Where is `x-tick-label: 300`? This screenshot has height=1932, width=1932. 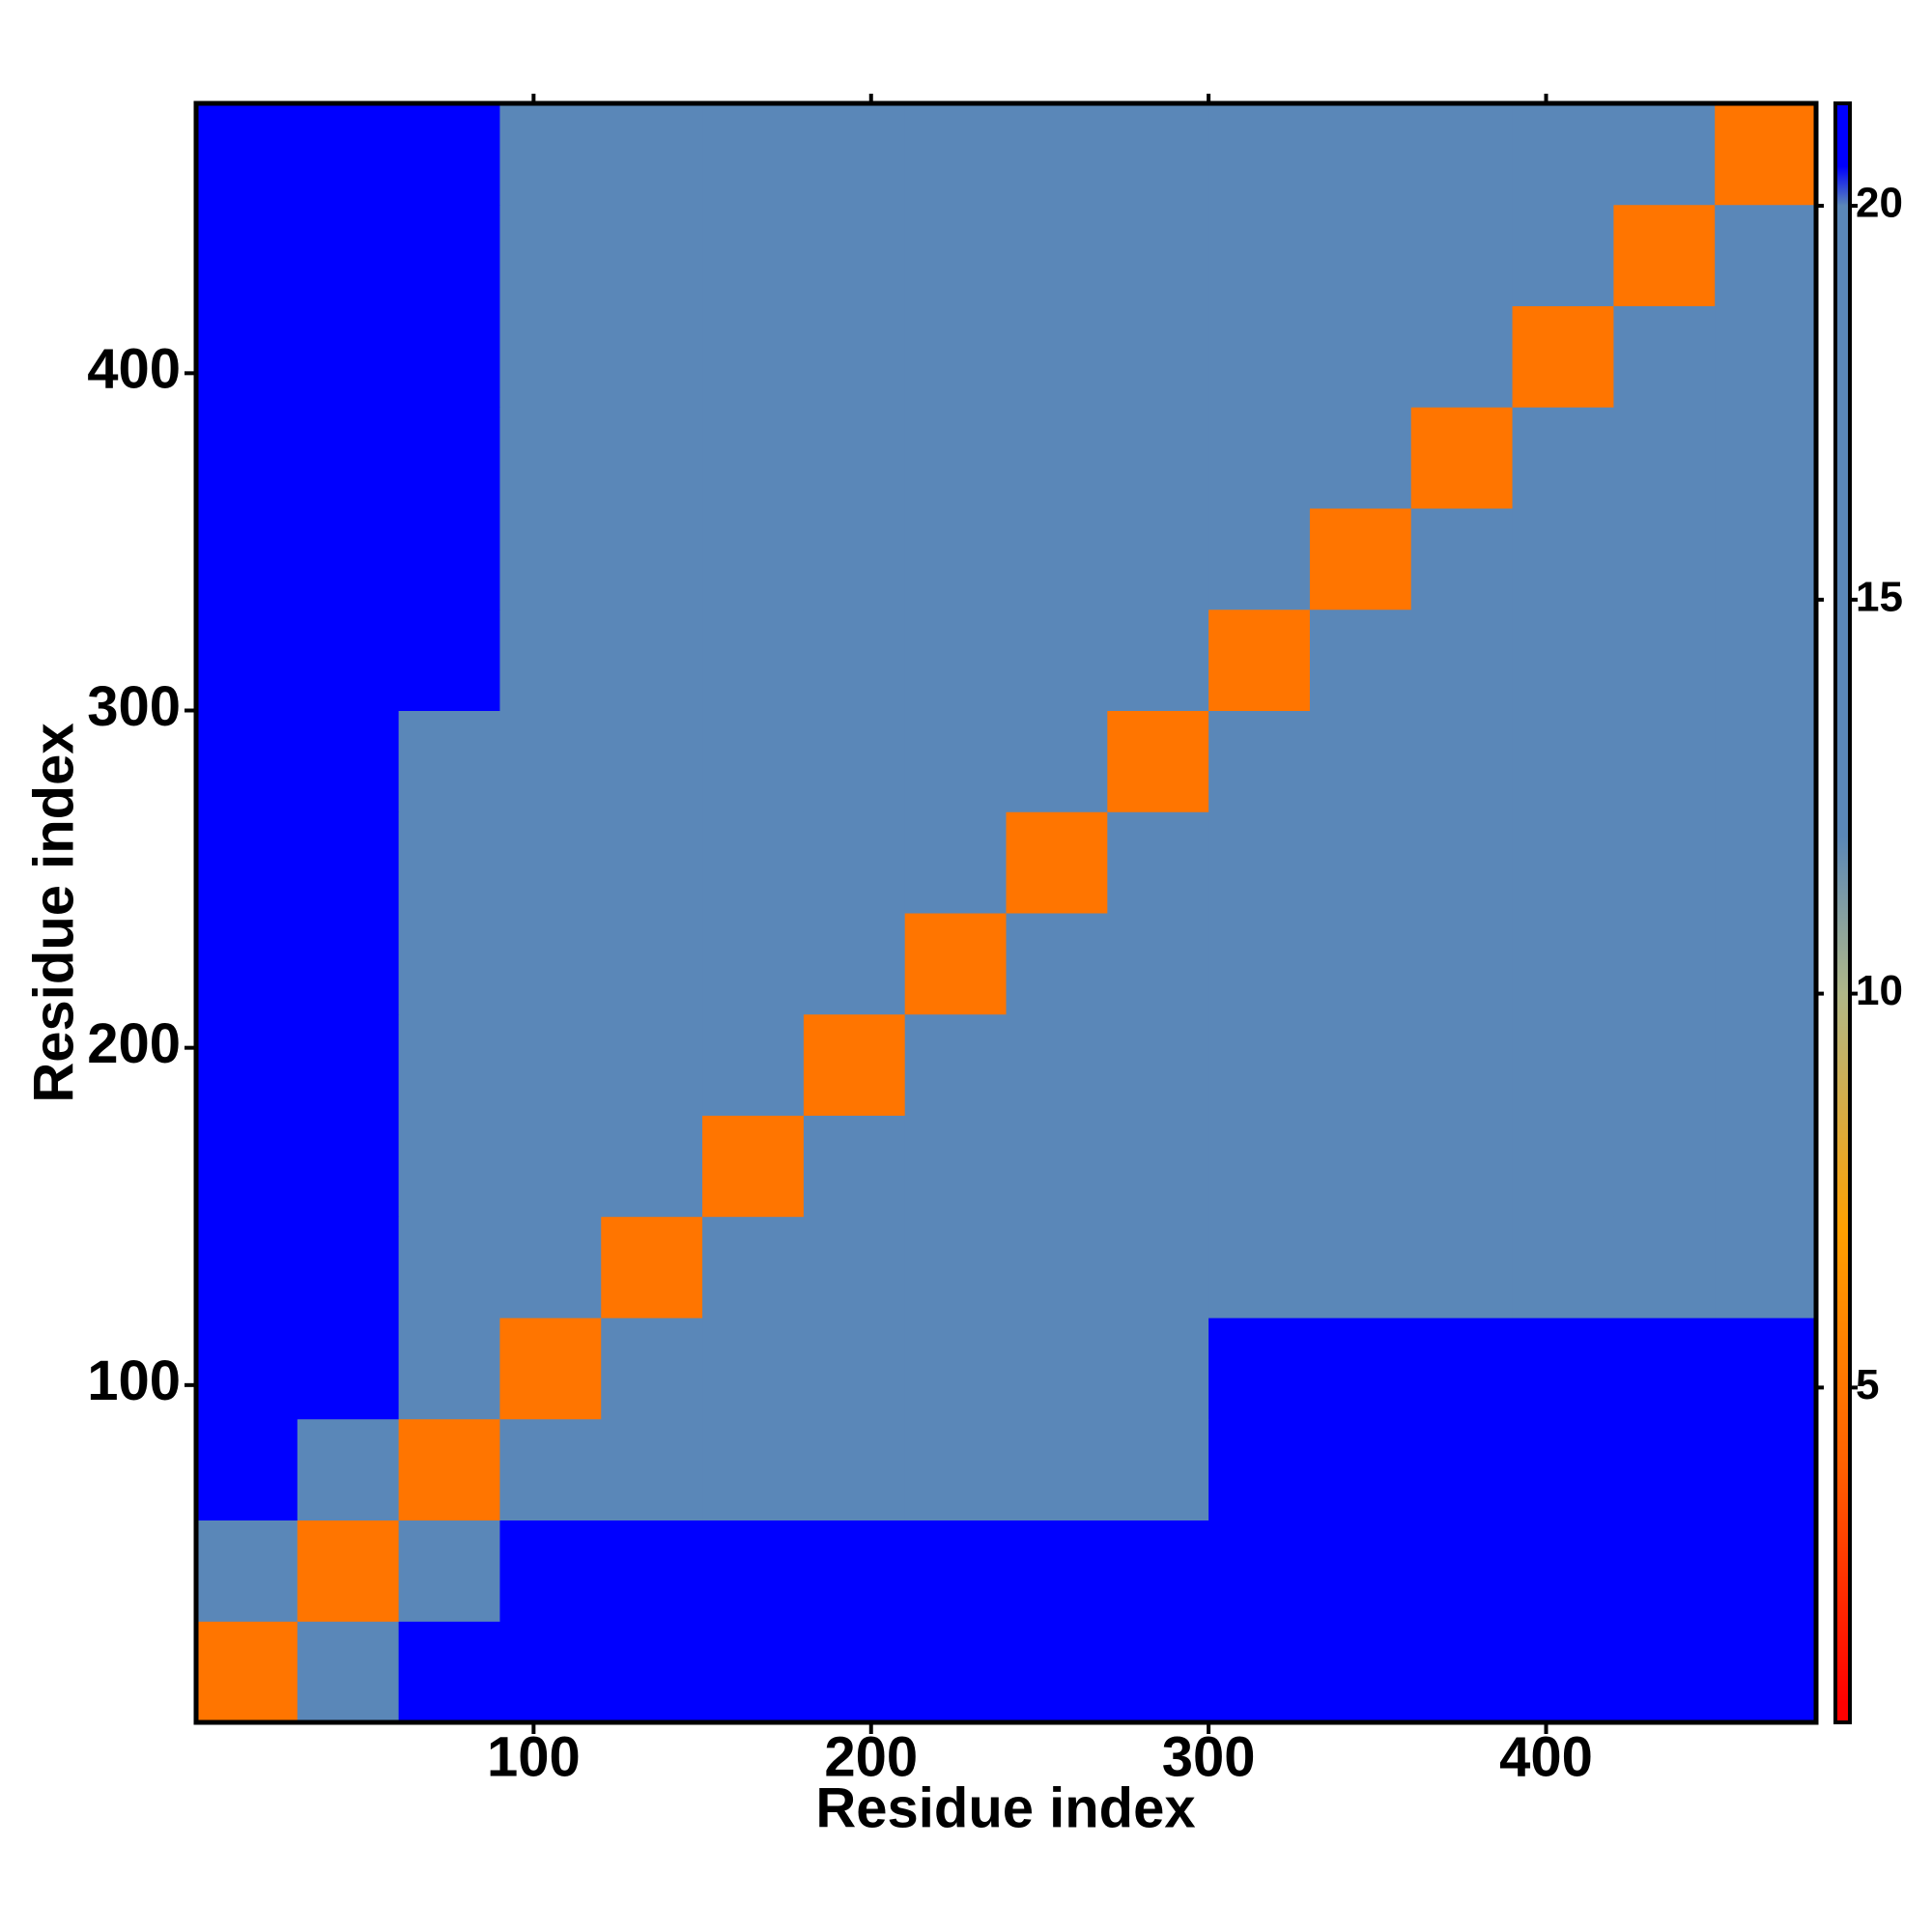
x-tick-label: 300 is located at coordinates (1209, 1756).